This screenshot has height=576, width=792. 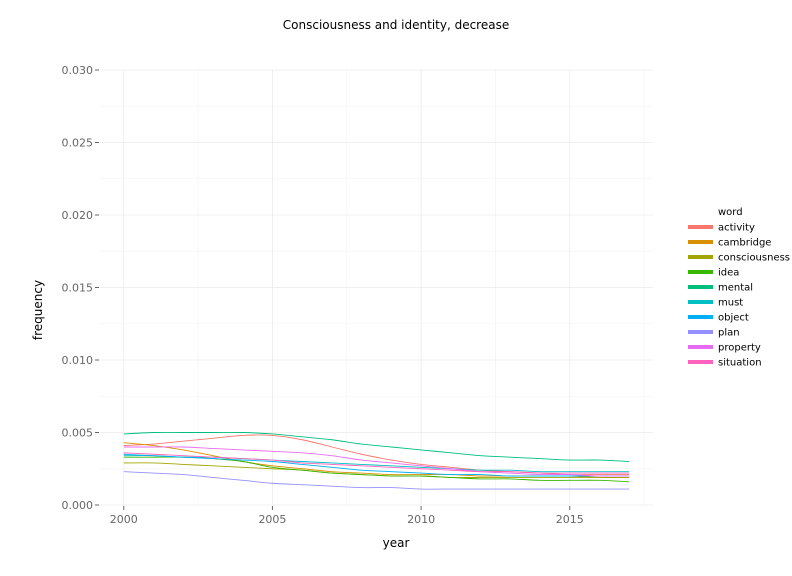 What do you see at coordinates (700, 272) in the screenshot?
I see `legend-key-idea` at bounding box center [700, 272].